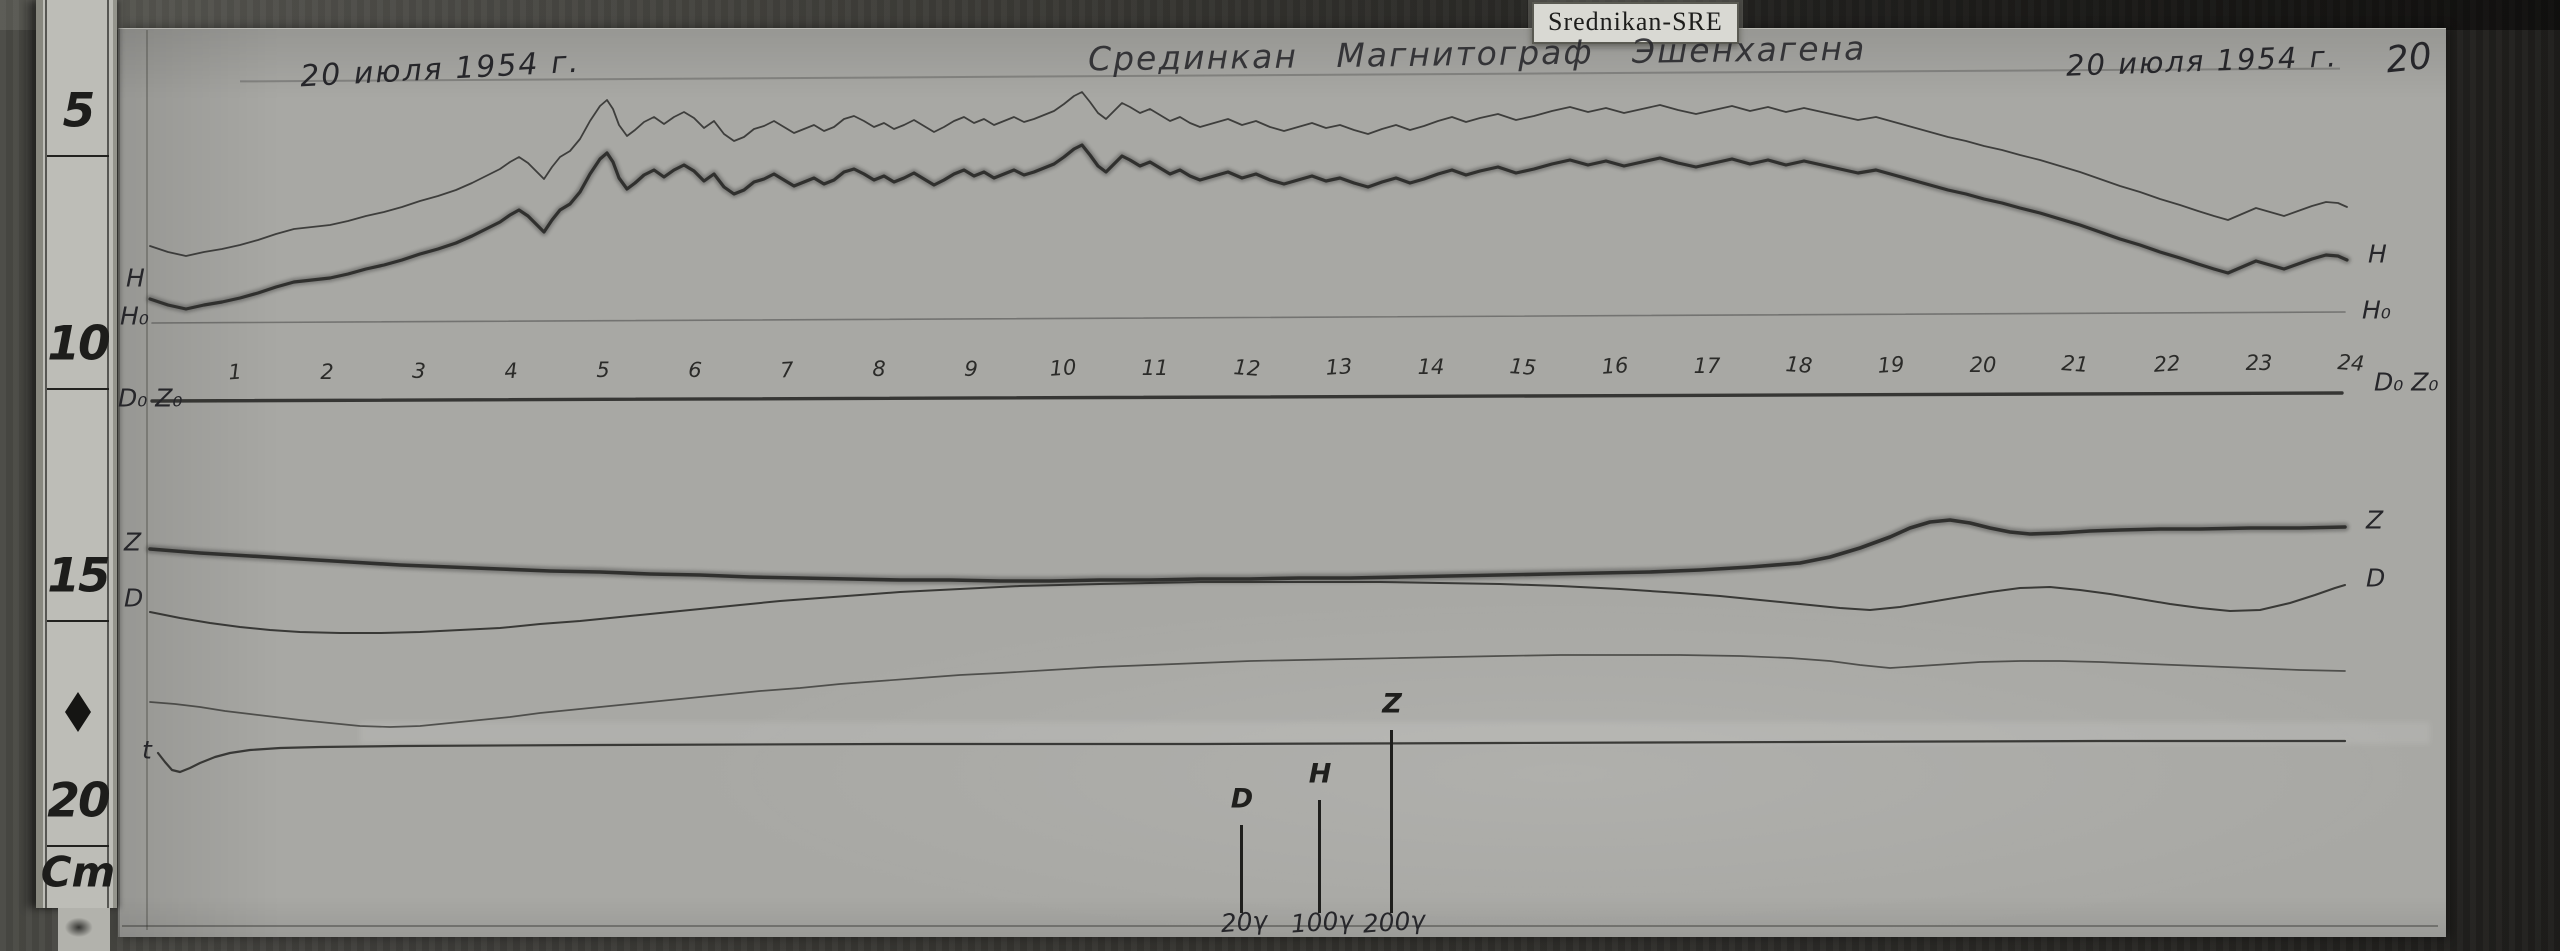 The image size is (2560, 951). Describe the element at coordinates (2351, 363) in the screenshot. I see `hour-label-24: 24` at that location.